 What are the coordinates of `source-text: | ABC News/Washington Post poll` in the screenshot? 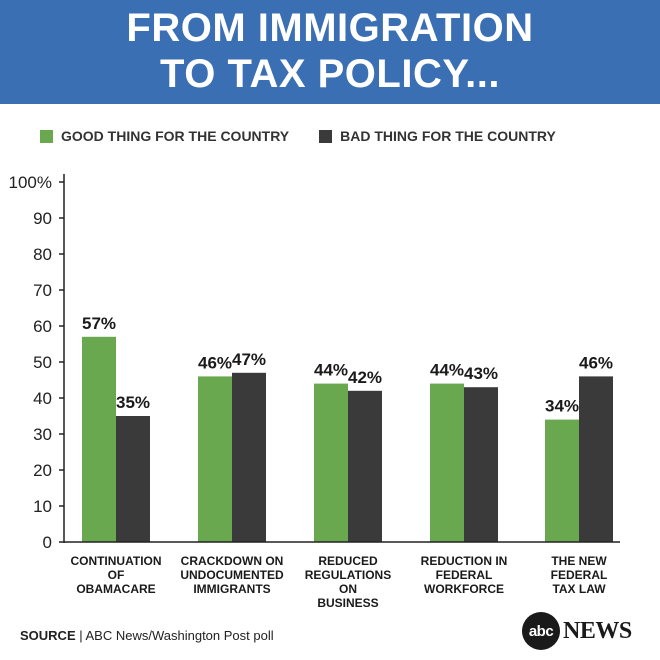 It's located at (174, 635).